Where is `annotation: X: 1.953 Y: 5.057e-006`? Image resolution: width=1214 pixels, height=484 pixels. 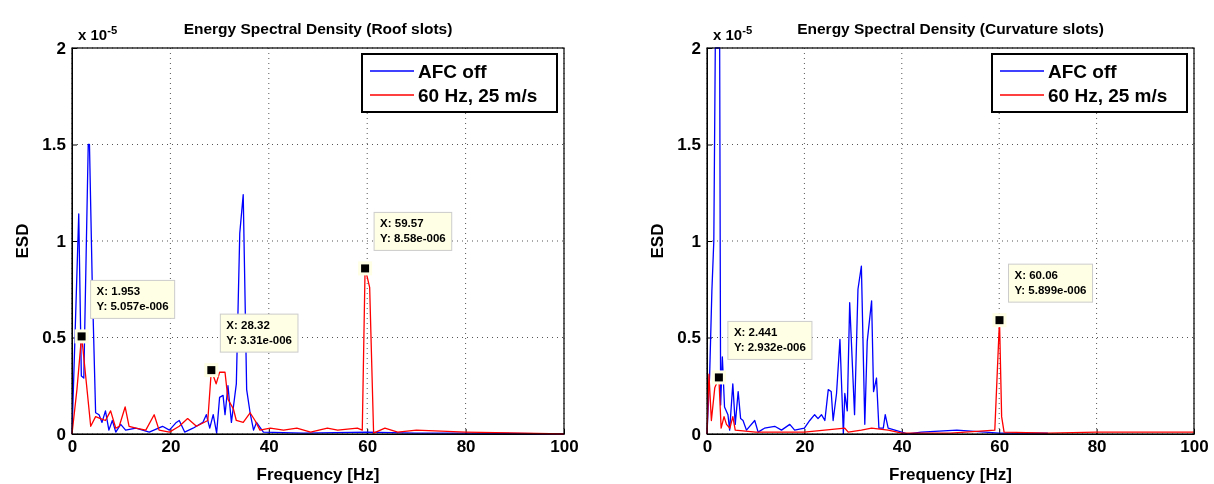
annotation: X: 1.953 Y: 5.057e-006 is located at coordinates (132, 299).